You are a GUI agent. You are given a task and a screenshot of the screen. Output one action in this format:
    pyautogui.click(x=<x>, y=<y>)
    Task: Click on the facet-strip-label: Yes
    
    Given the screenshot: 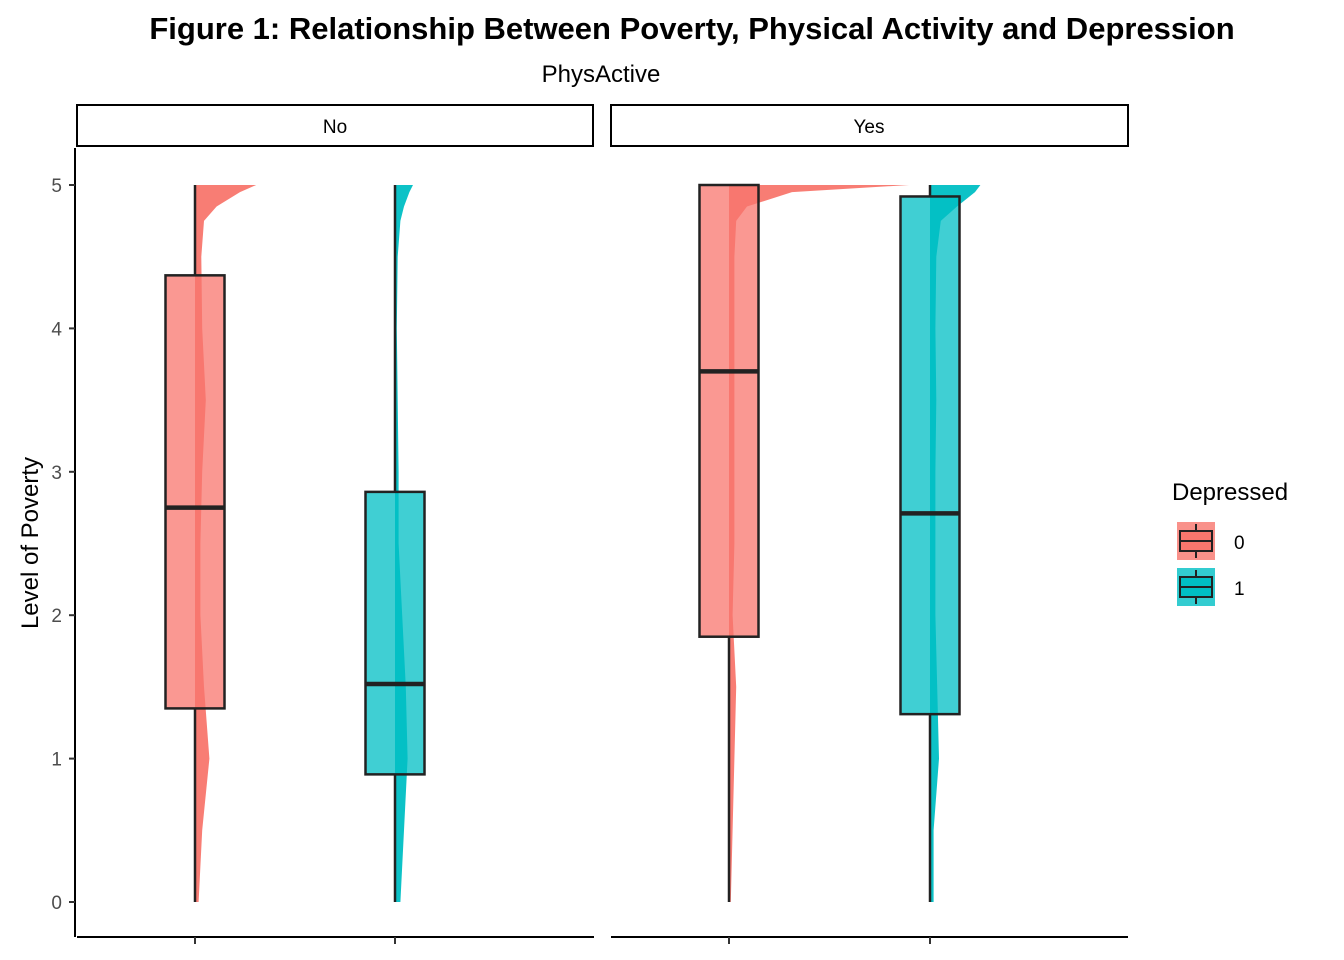 What is the action you would take?
    pyautogui.click(x=869, y=127)
    